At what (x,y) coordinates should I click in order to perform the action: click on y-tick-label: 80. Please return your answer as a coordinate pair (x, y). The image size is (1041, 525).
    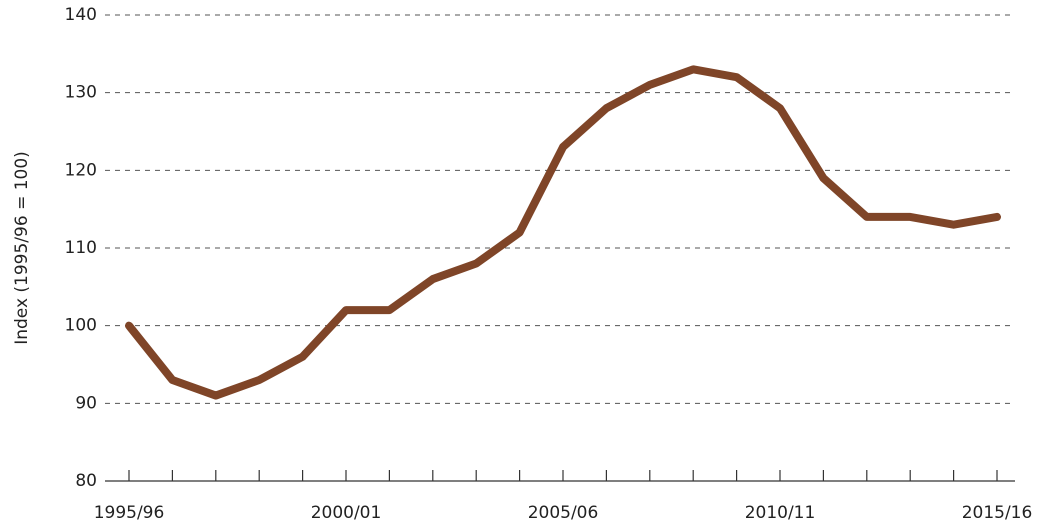
    Looking at the image, I should click on (86, 481).